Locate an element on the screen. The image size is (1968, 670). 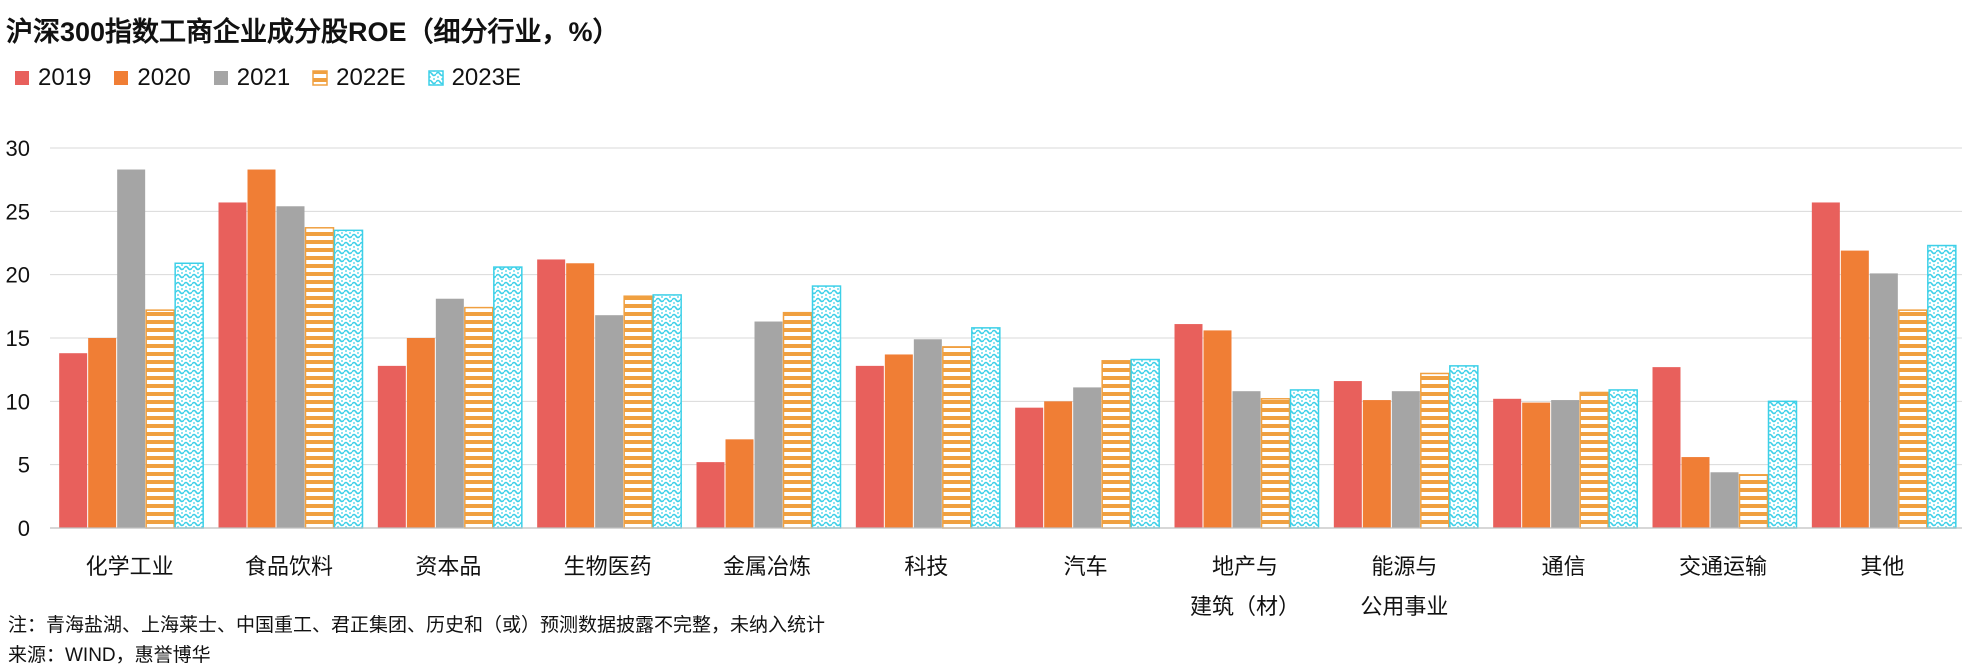
x-category-label: 汽车 is located at coordinates (1086, 566).